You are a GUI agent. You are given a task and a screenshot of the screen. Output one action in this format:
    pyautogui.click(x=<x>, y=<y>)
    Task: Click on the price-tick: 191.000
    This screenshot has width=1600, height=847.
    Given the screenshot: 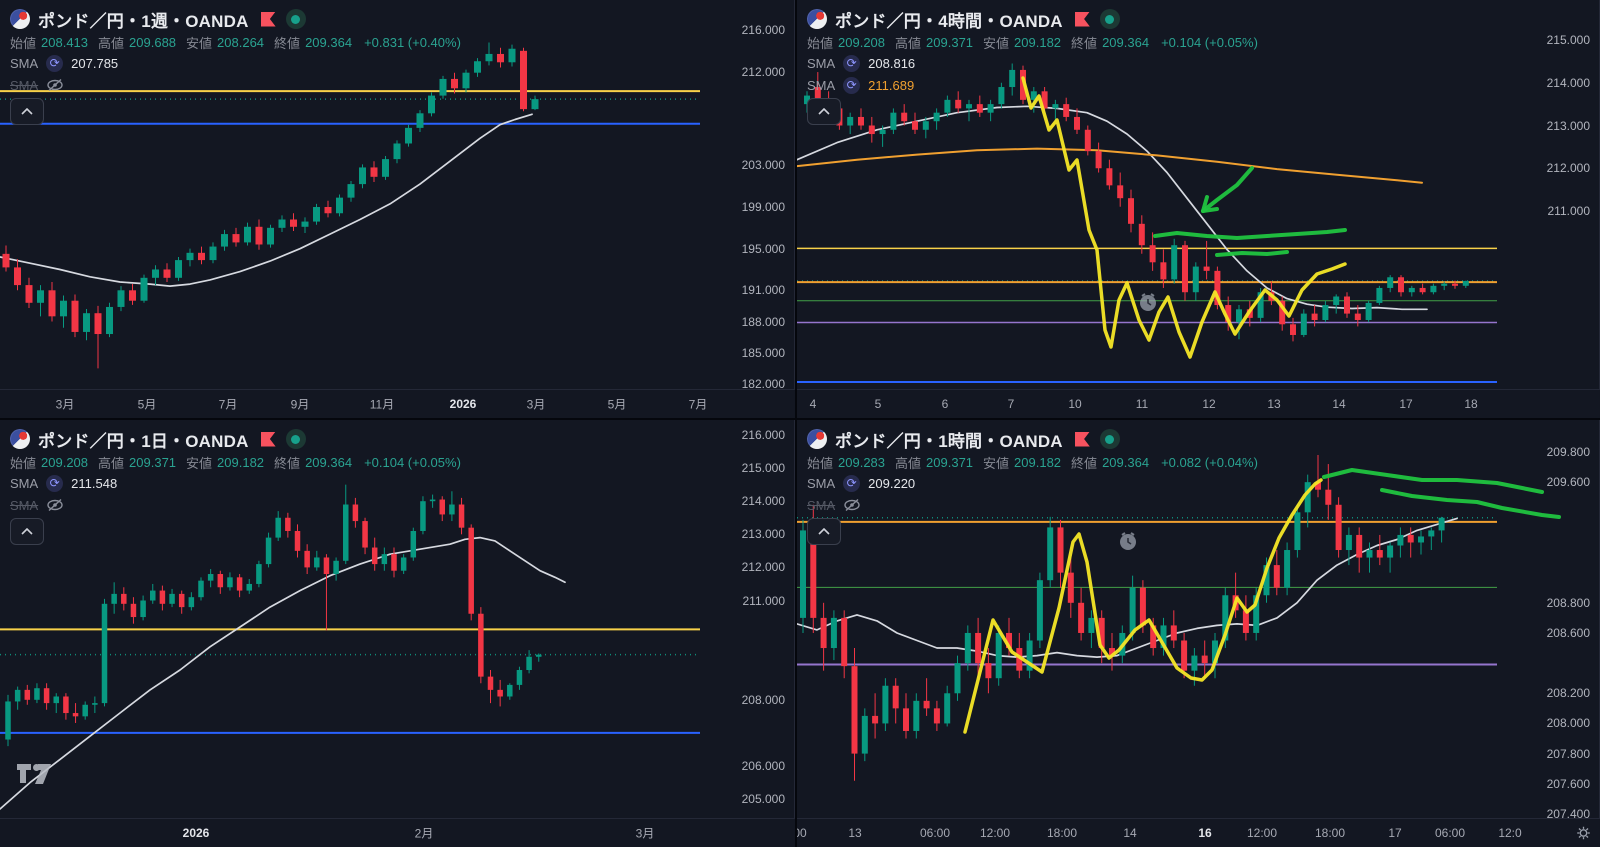 What is the action you would take?
    pyautogui.click(x=763, y=290)
    